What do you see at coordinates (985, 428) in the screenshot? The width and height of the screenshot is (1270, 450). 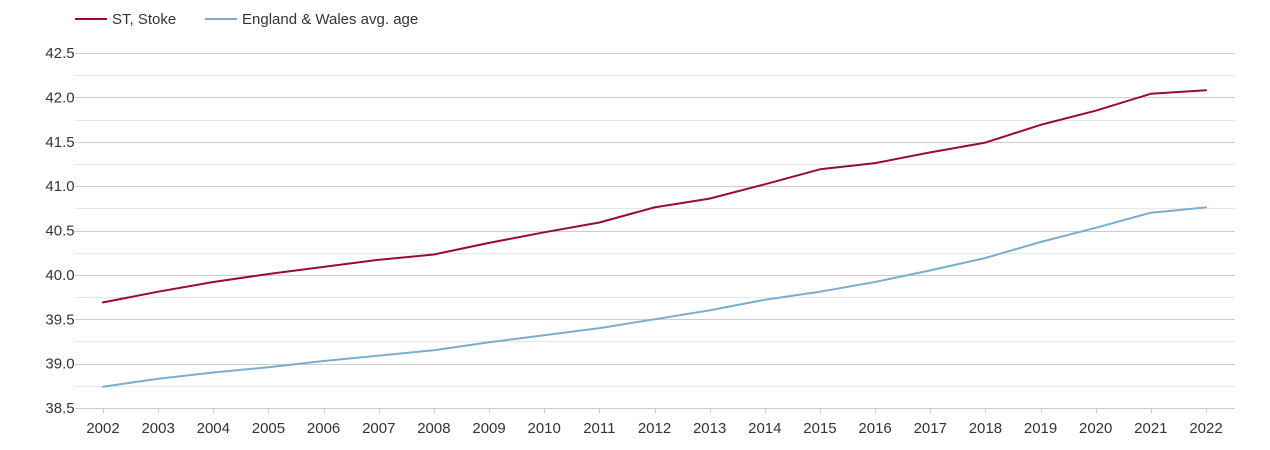 I see `x-tick-label: 2018` at bounding box center [985, 428].